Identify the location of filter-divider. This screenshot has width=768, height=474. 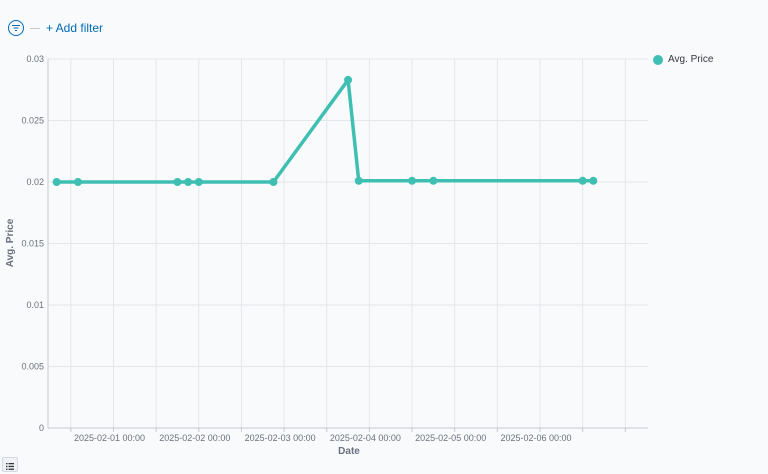
(35, 28).